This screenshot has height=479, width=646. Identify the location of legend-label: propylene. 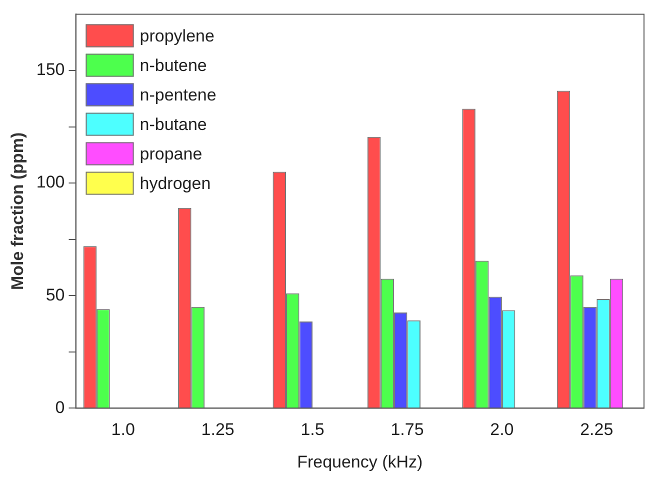
(177, 36).